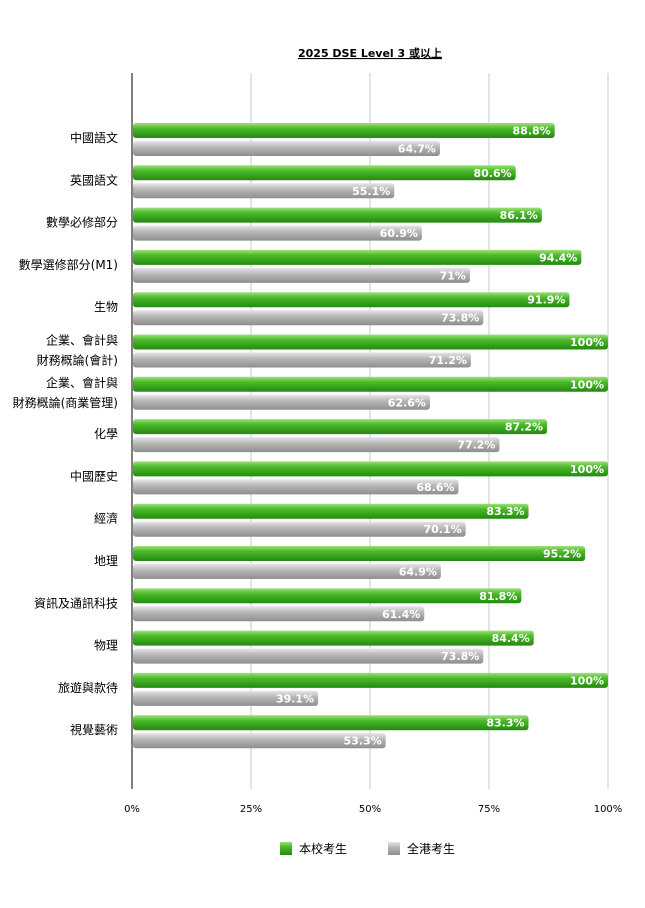 Image resolution: width=645 pixels, height=908 pixels. What do you see at coordinates (453, 275) in the screenshot?
I see `data-label-hk: 71%` at bounding box center [453, 275].